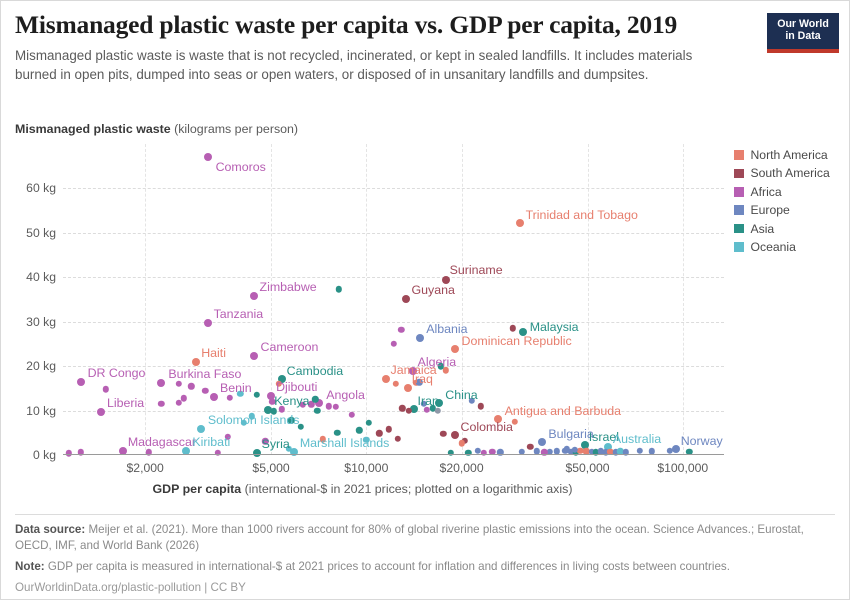  What do you see at coordinates (268, 409) in the screenshot?
I see `data-point-kenya` at bounding box center [268, 409].